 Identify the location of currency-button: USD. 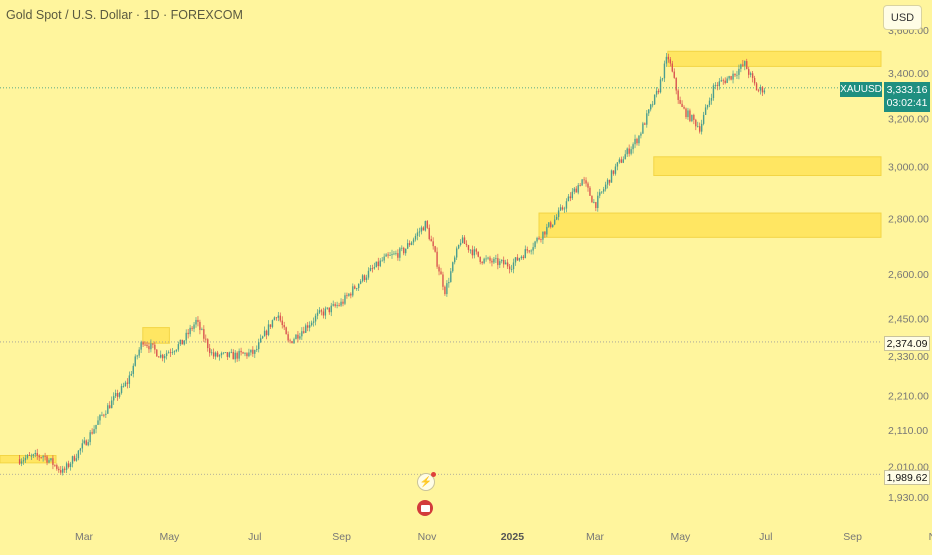
(902, 17).